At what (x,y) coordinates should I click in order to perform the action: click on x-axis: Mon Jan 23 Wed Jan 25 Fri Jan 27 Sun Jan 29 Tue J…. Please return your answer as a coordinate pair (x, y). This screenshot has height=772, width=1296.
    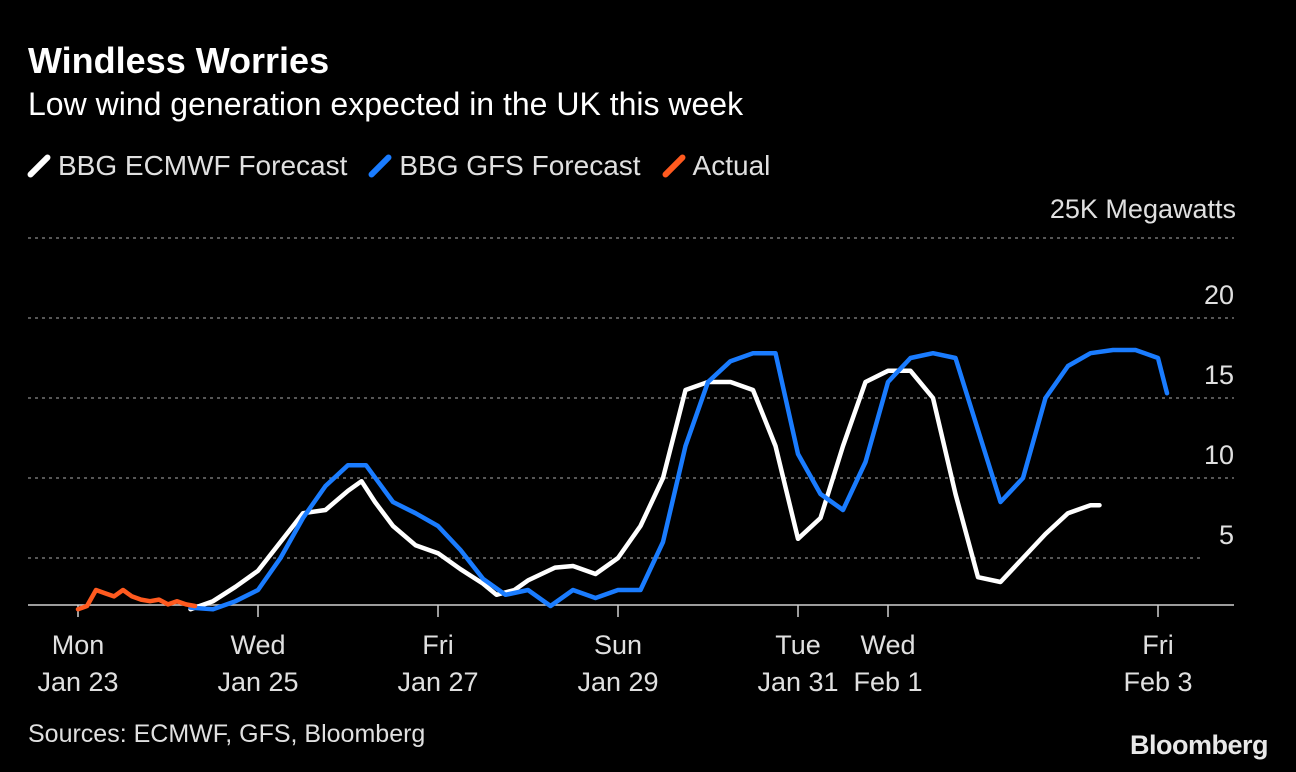
    Looking at the image, I should click on (631, 650).